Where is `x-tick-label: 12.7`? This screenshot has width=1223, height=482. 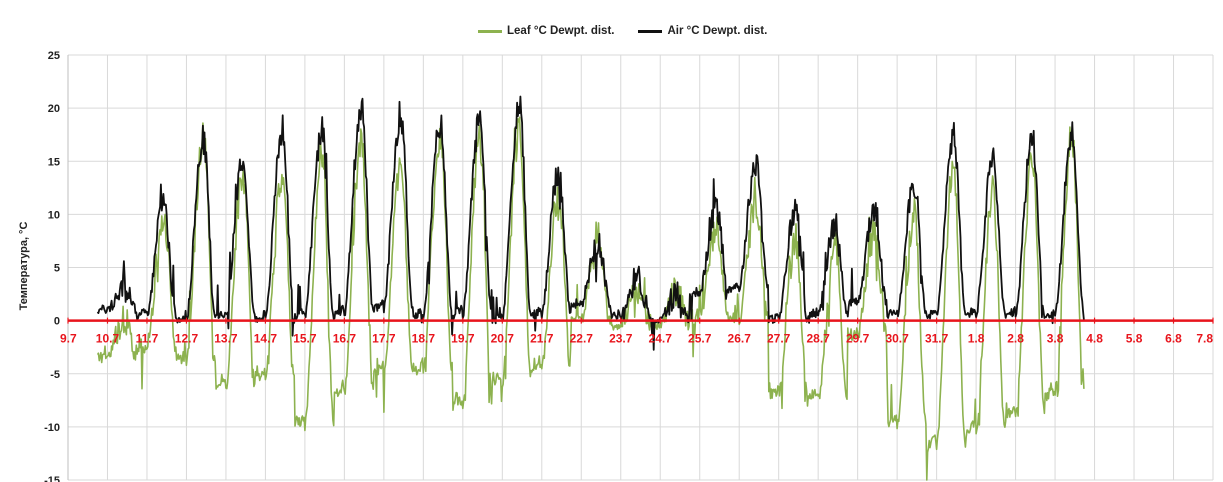
x-tick-label: 12.7 is located at coordinates (187, 339).